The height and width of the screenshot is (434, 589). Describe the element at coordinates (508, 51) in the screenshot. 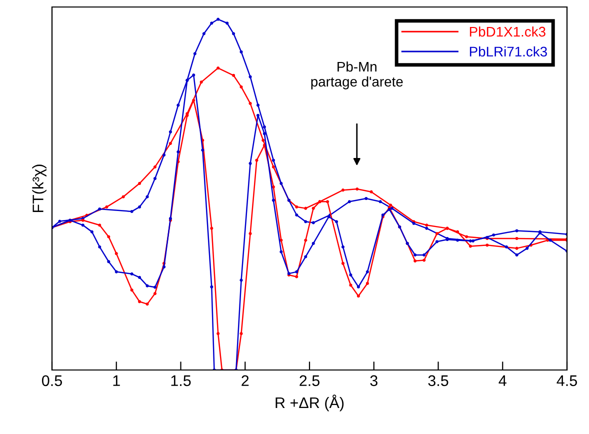

I see `legend-label: PbLRi71.ck3` at that location.